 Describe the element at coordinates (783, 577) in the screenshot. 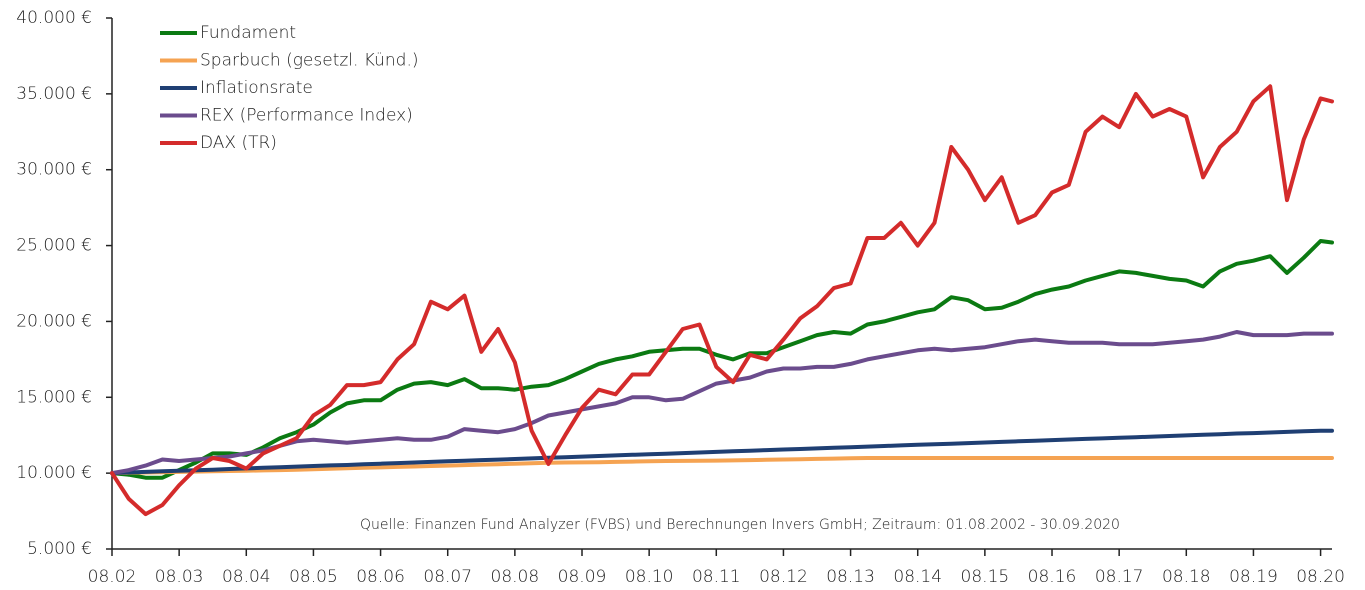

I see `x-tick-label: 08.12` at that location.